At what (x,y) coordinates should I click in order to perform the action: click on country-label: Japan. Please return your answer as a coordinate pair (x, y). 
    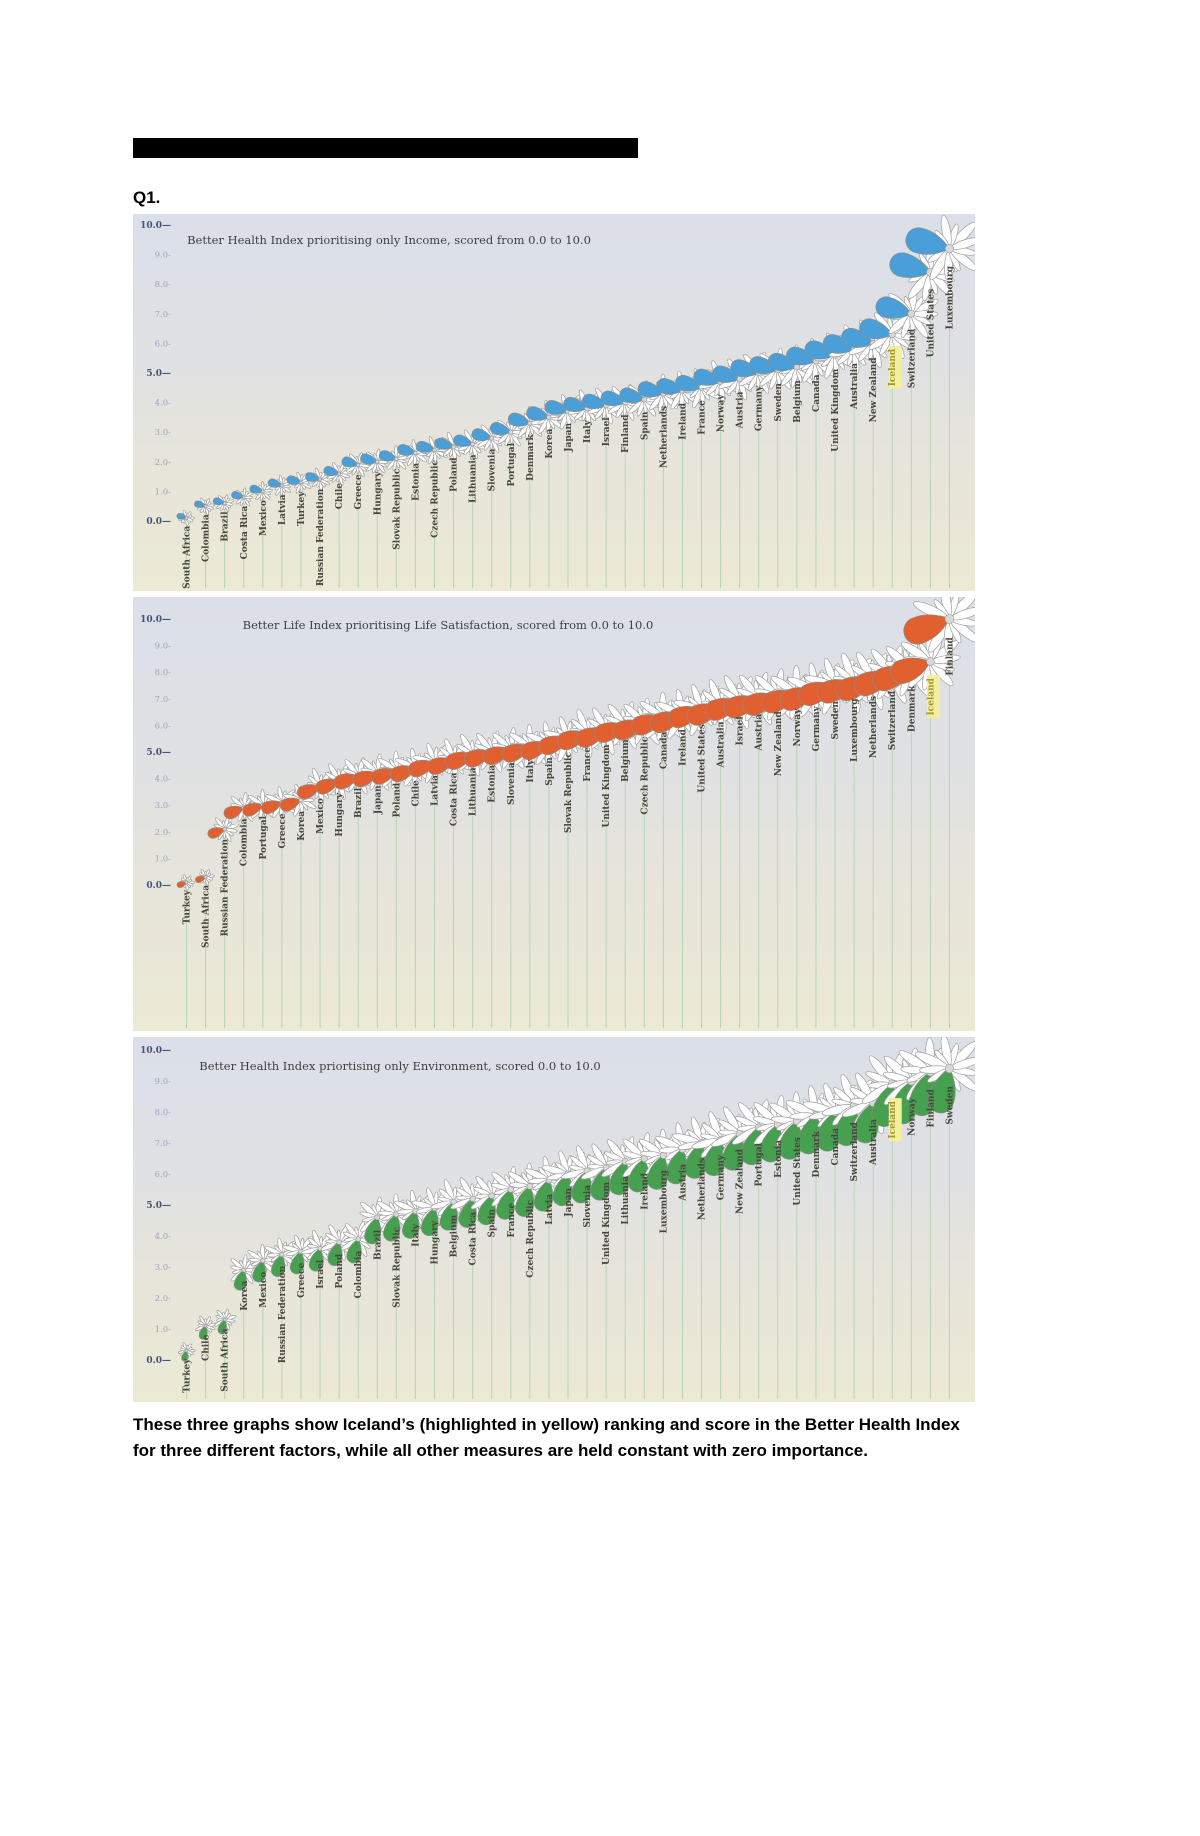
    Looking at the image, I should click on (378, 800).